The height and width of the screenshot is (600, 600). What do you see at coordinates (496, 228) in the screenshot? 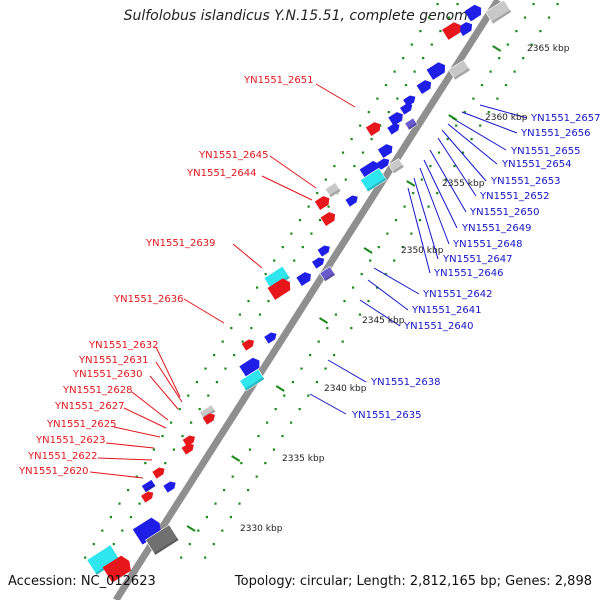
I see `gene-label-right: YN1551_2649` at bounding box center [496, 228].